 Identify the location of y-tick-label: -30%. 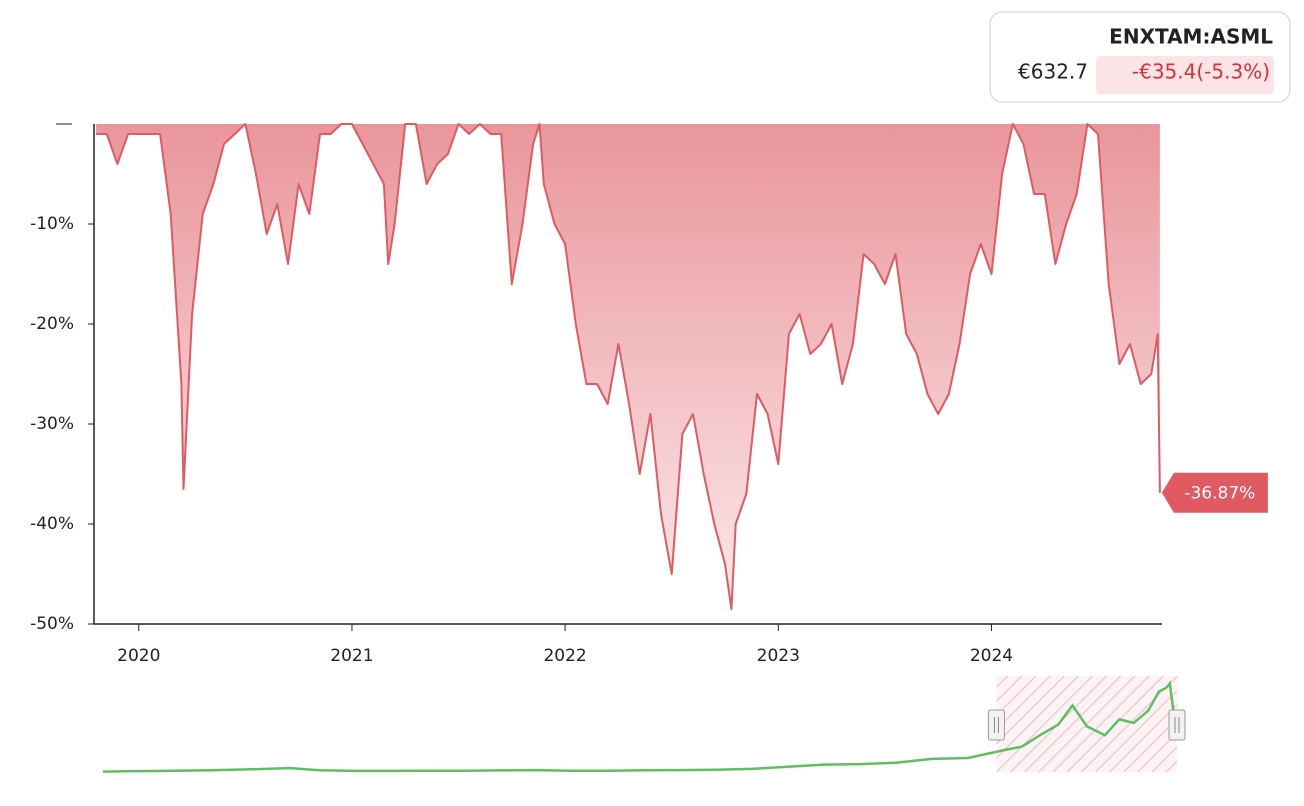
(52, 424).